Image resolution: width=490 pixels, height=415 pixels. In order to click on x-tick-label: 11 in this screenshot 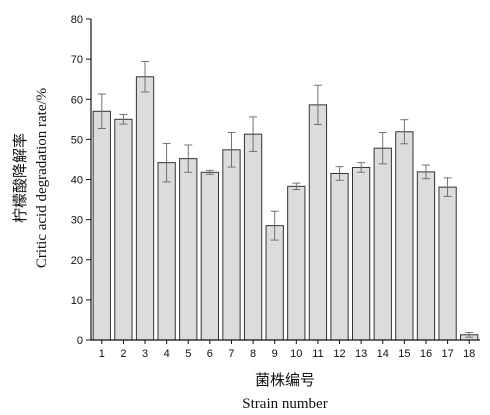, I will do `click(317, 354)`.